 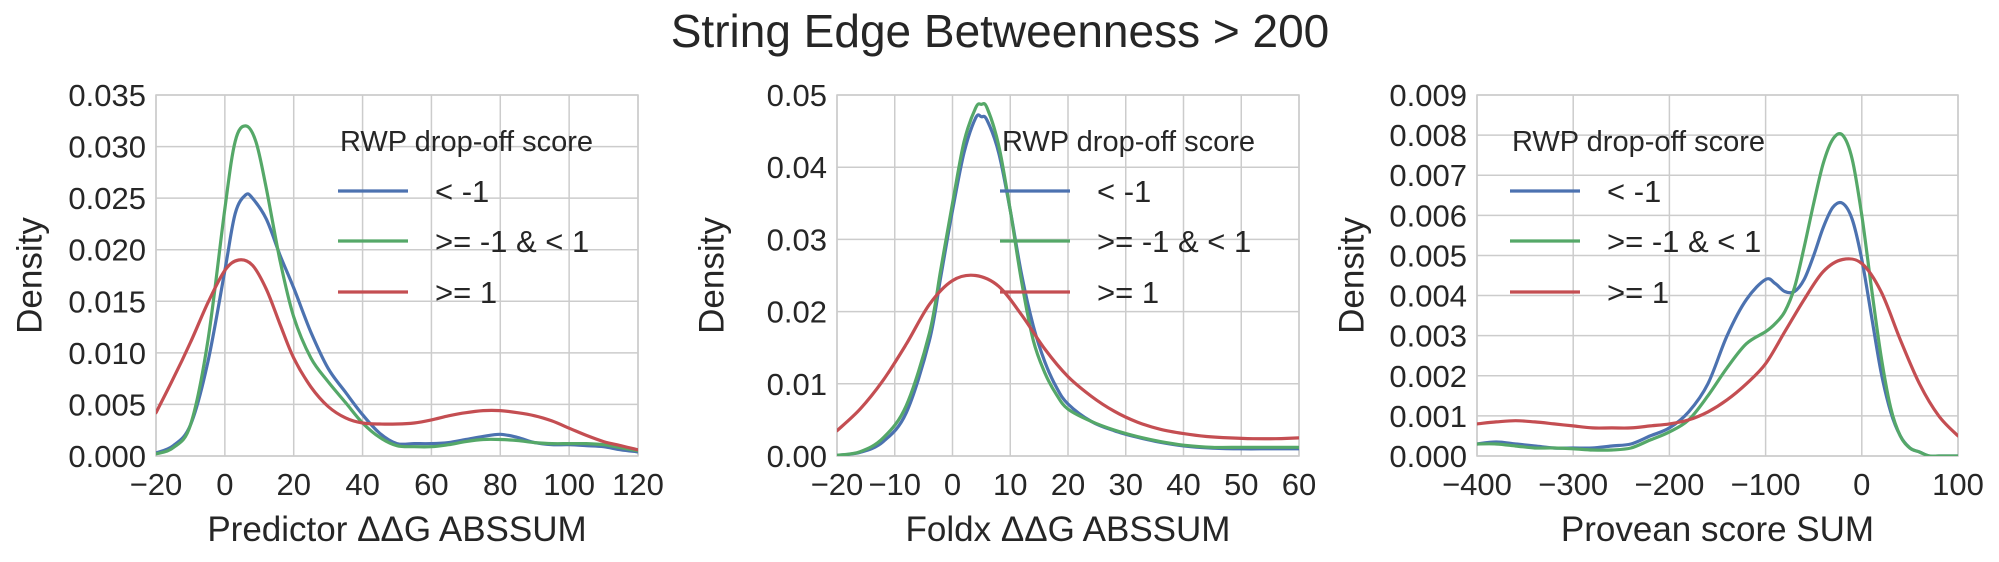 What do you see at coordinates (894, 484) in the screenshot?
I see `x-tick-label: −10` at bounding box center [894, 484].